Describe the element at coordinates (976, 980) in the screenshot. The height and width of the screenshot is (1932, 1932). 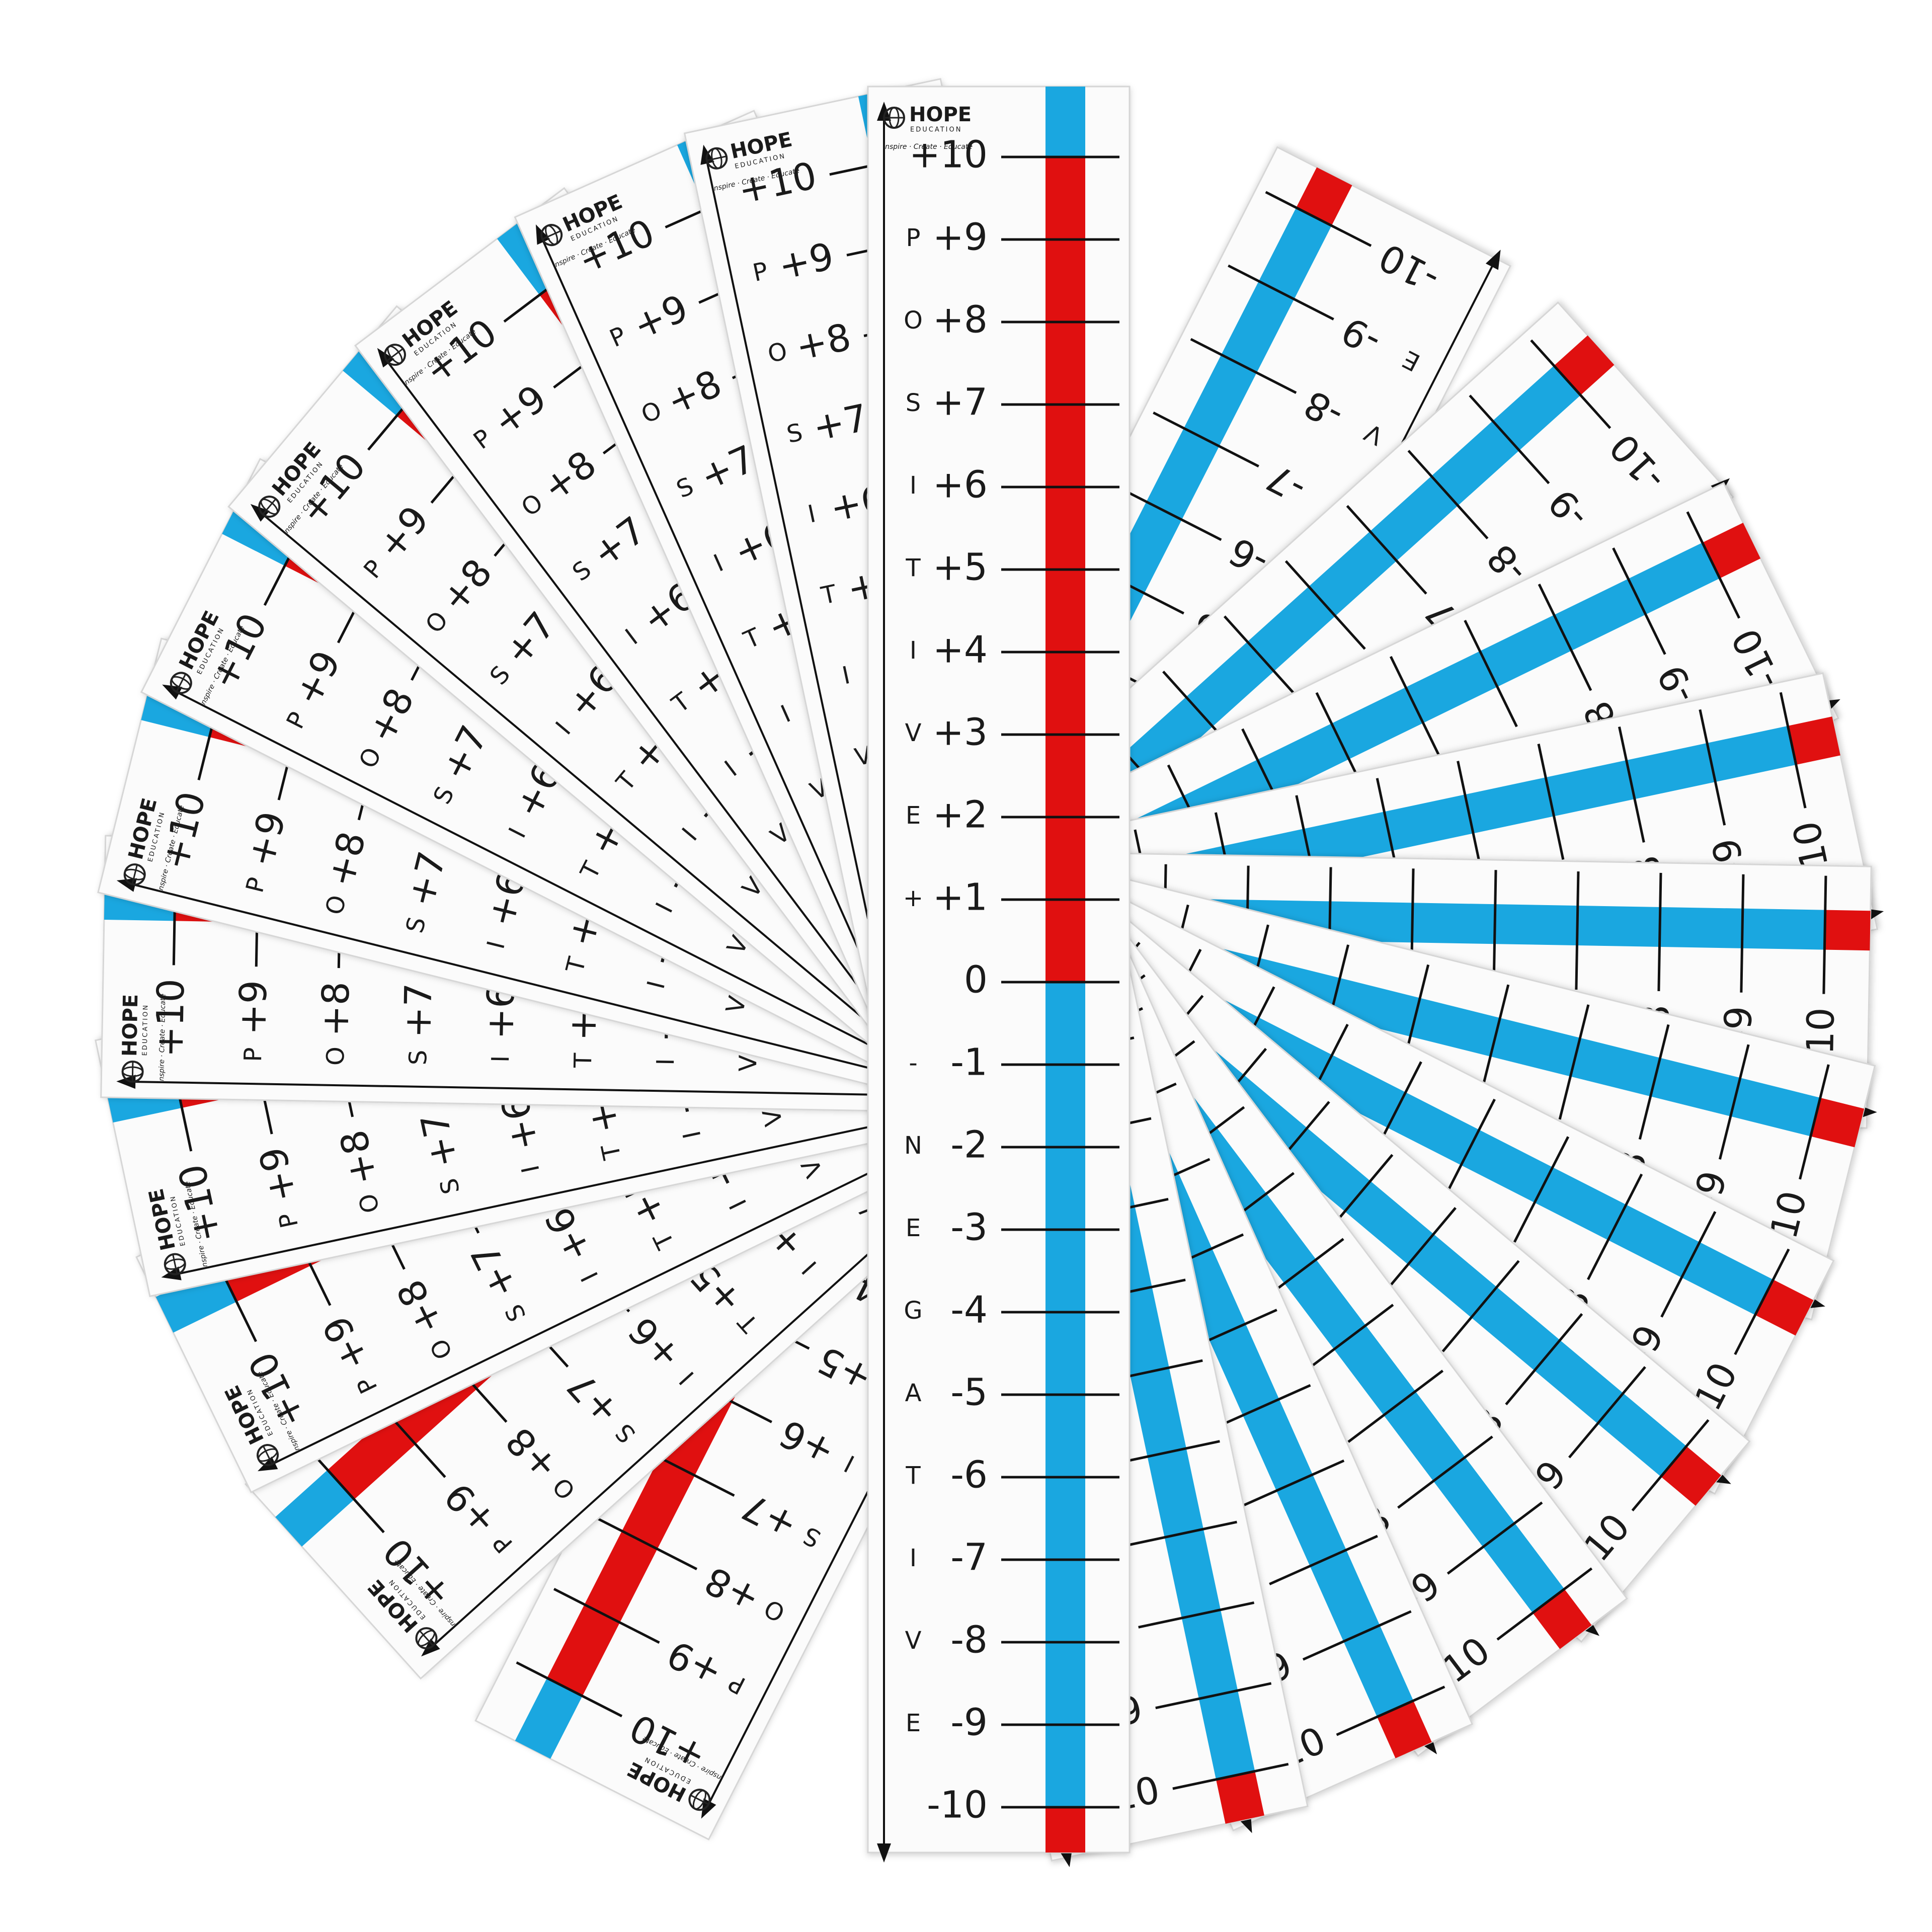
I see `number-label: 0` at that location.